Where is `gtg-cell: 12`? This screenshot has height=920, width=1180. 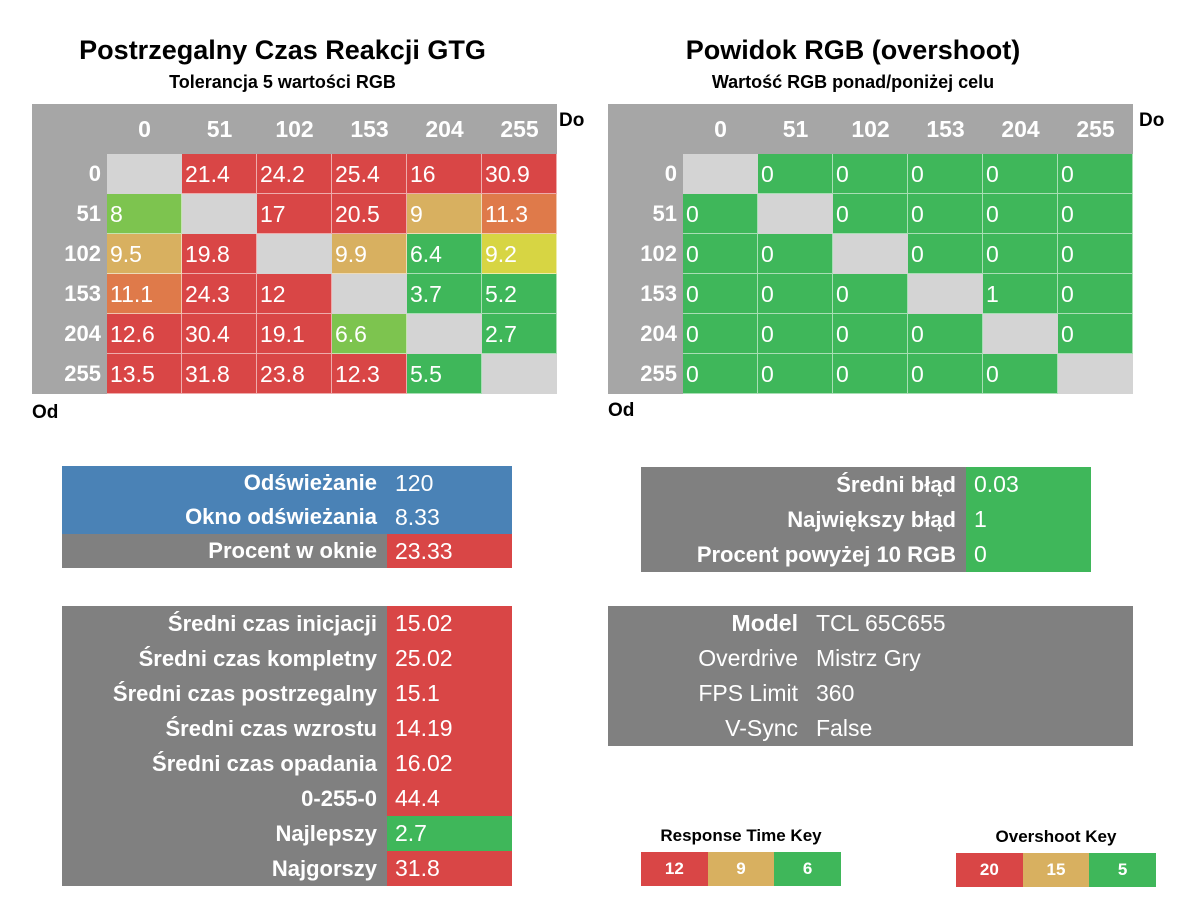
gtg-cell: 12 is located at coordinates (294, 294).